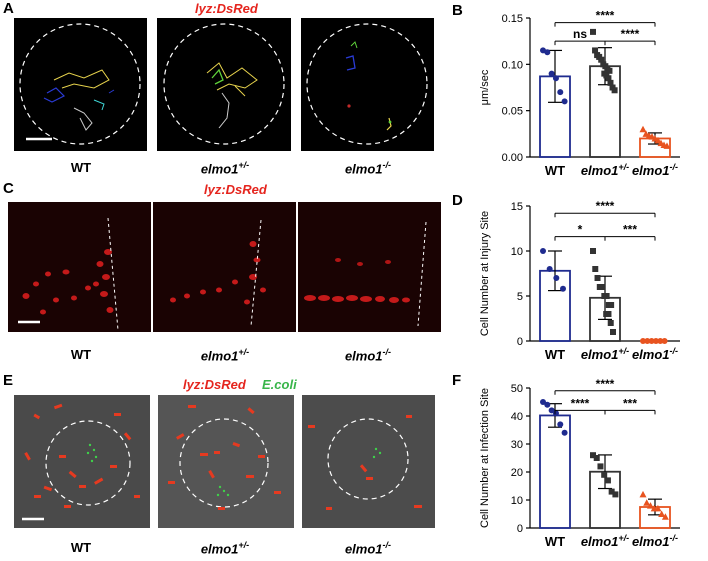 Image resolution: width=708 pixels, height=561 pixels. Describe the element at coordinates (517, 207) in the screenshot. I see `y-tick-label: 15` at that location.